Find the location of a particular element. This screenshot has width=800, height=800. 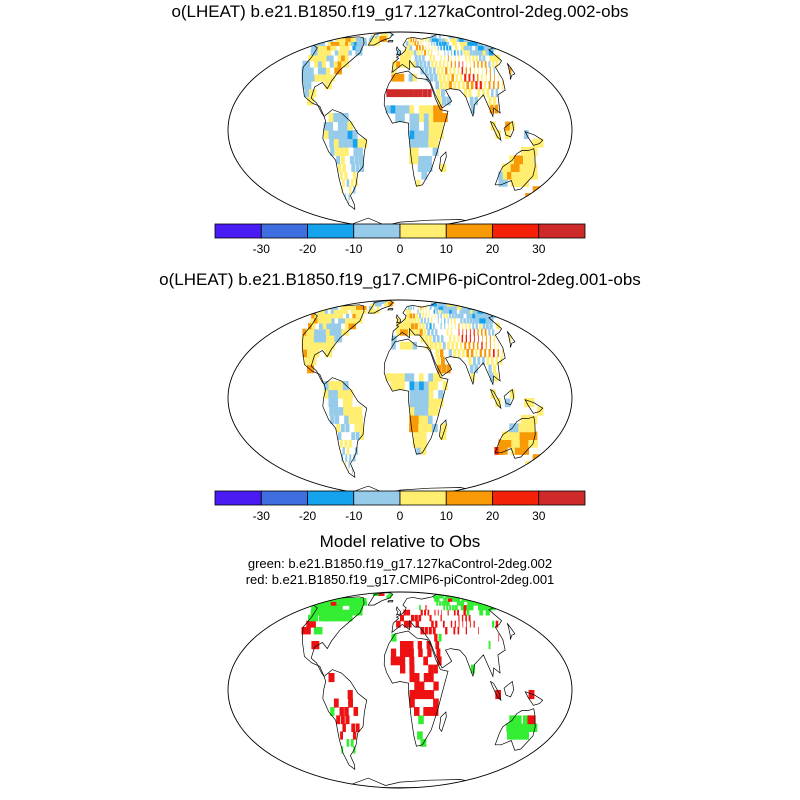

colorbar-tick-label: 20 is located at coordinates (493, 516).